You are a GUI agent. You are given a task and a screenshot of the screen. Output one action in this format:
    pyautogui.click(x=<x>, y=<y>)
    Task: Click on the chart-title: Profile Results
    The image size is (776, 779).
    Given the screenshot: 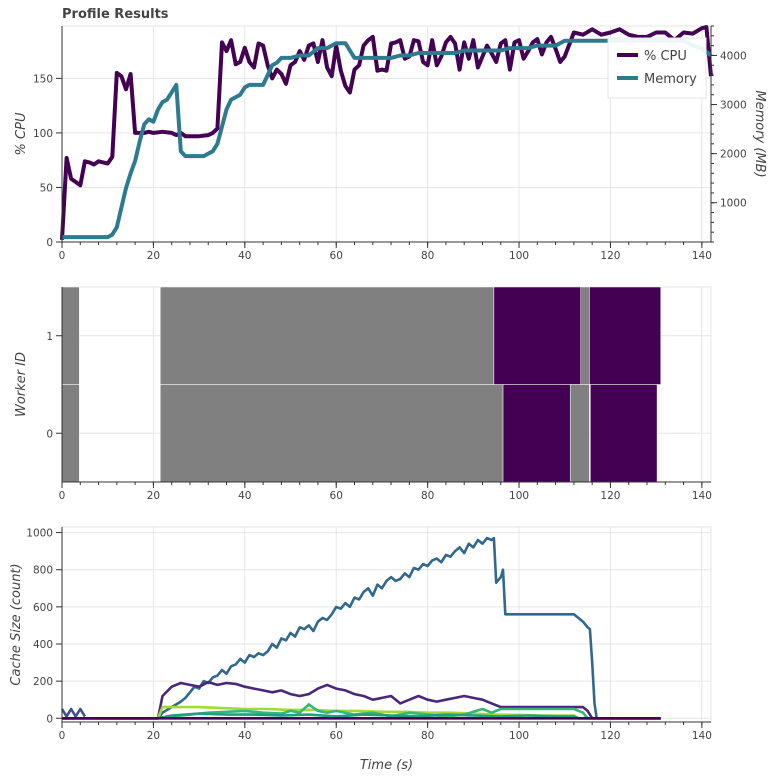 What is the action you would take?
    pyautogui.click(x=115, y=14)
    